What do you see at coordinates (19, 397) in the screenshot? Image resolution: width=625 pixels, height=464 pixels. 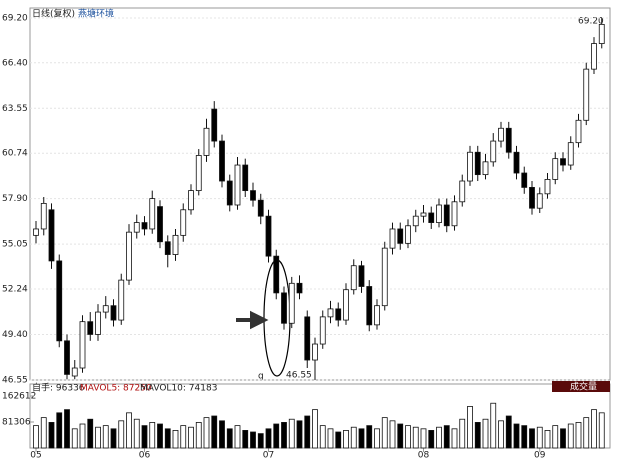 I see `volume-tick-label: 162612` at bounding box center [19, 397].